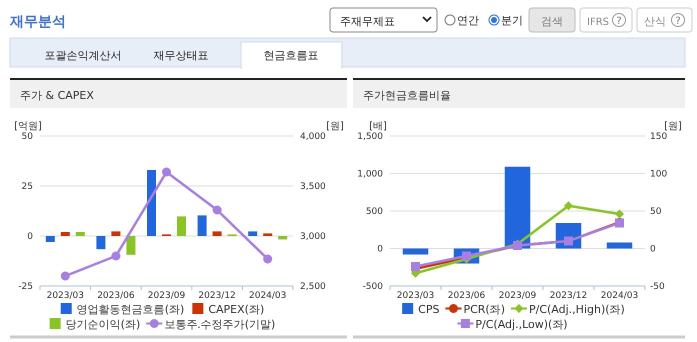 The image size is (697, 342). I want to click on text: 분기, so click(512, 20).